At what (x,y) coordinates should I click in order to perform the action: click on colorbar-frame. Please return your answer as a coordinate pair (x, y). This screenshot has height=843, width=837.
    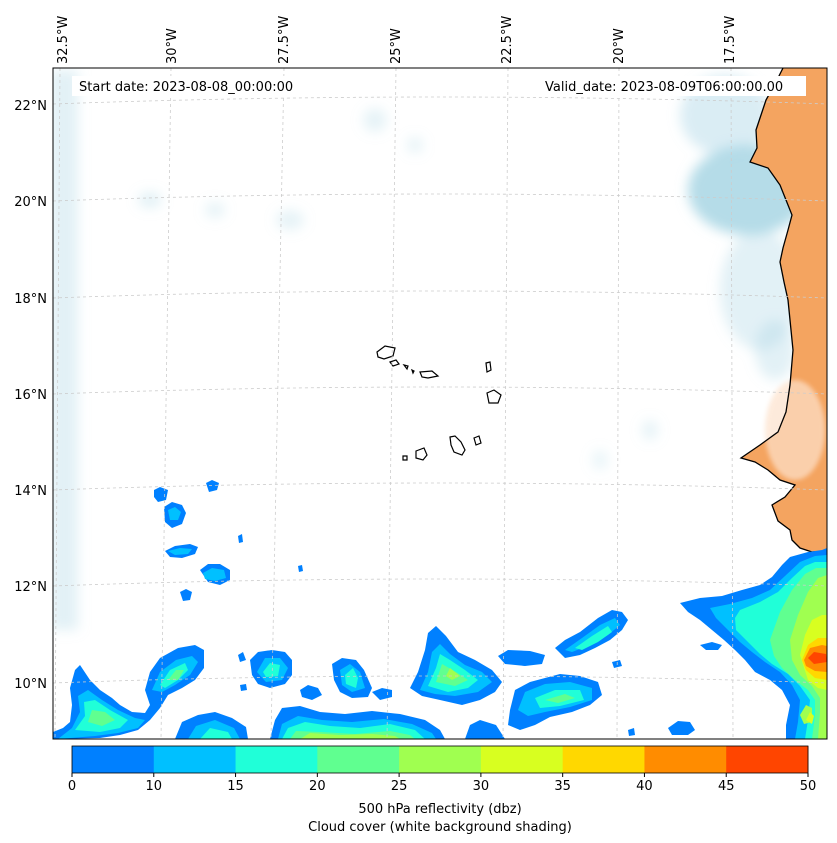
    Looking at the image, I should click on (440, 759).